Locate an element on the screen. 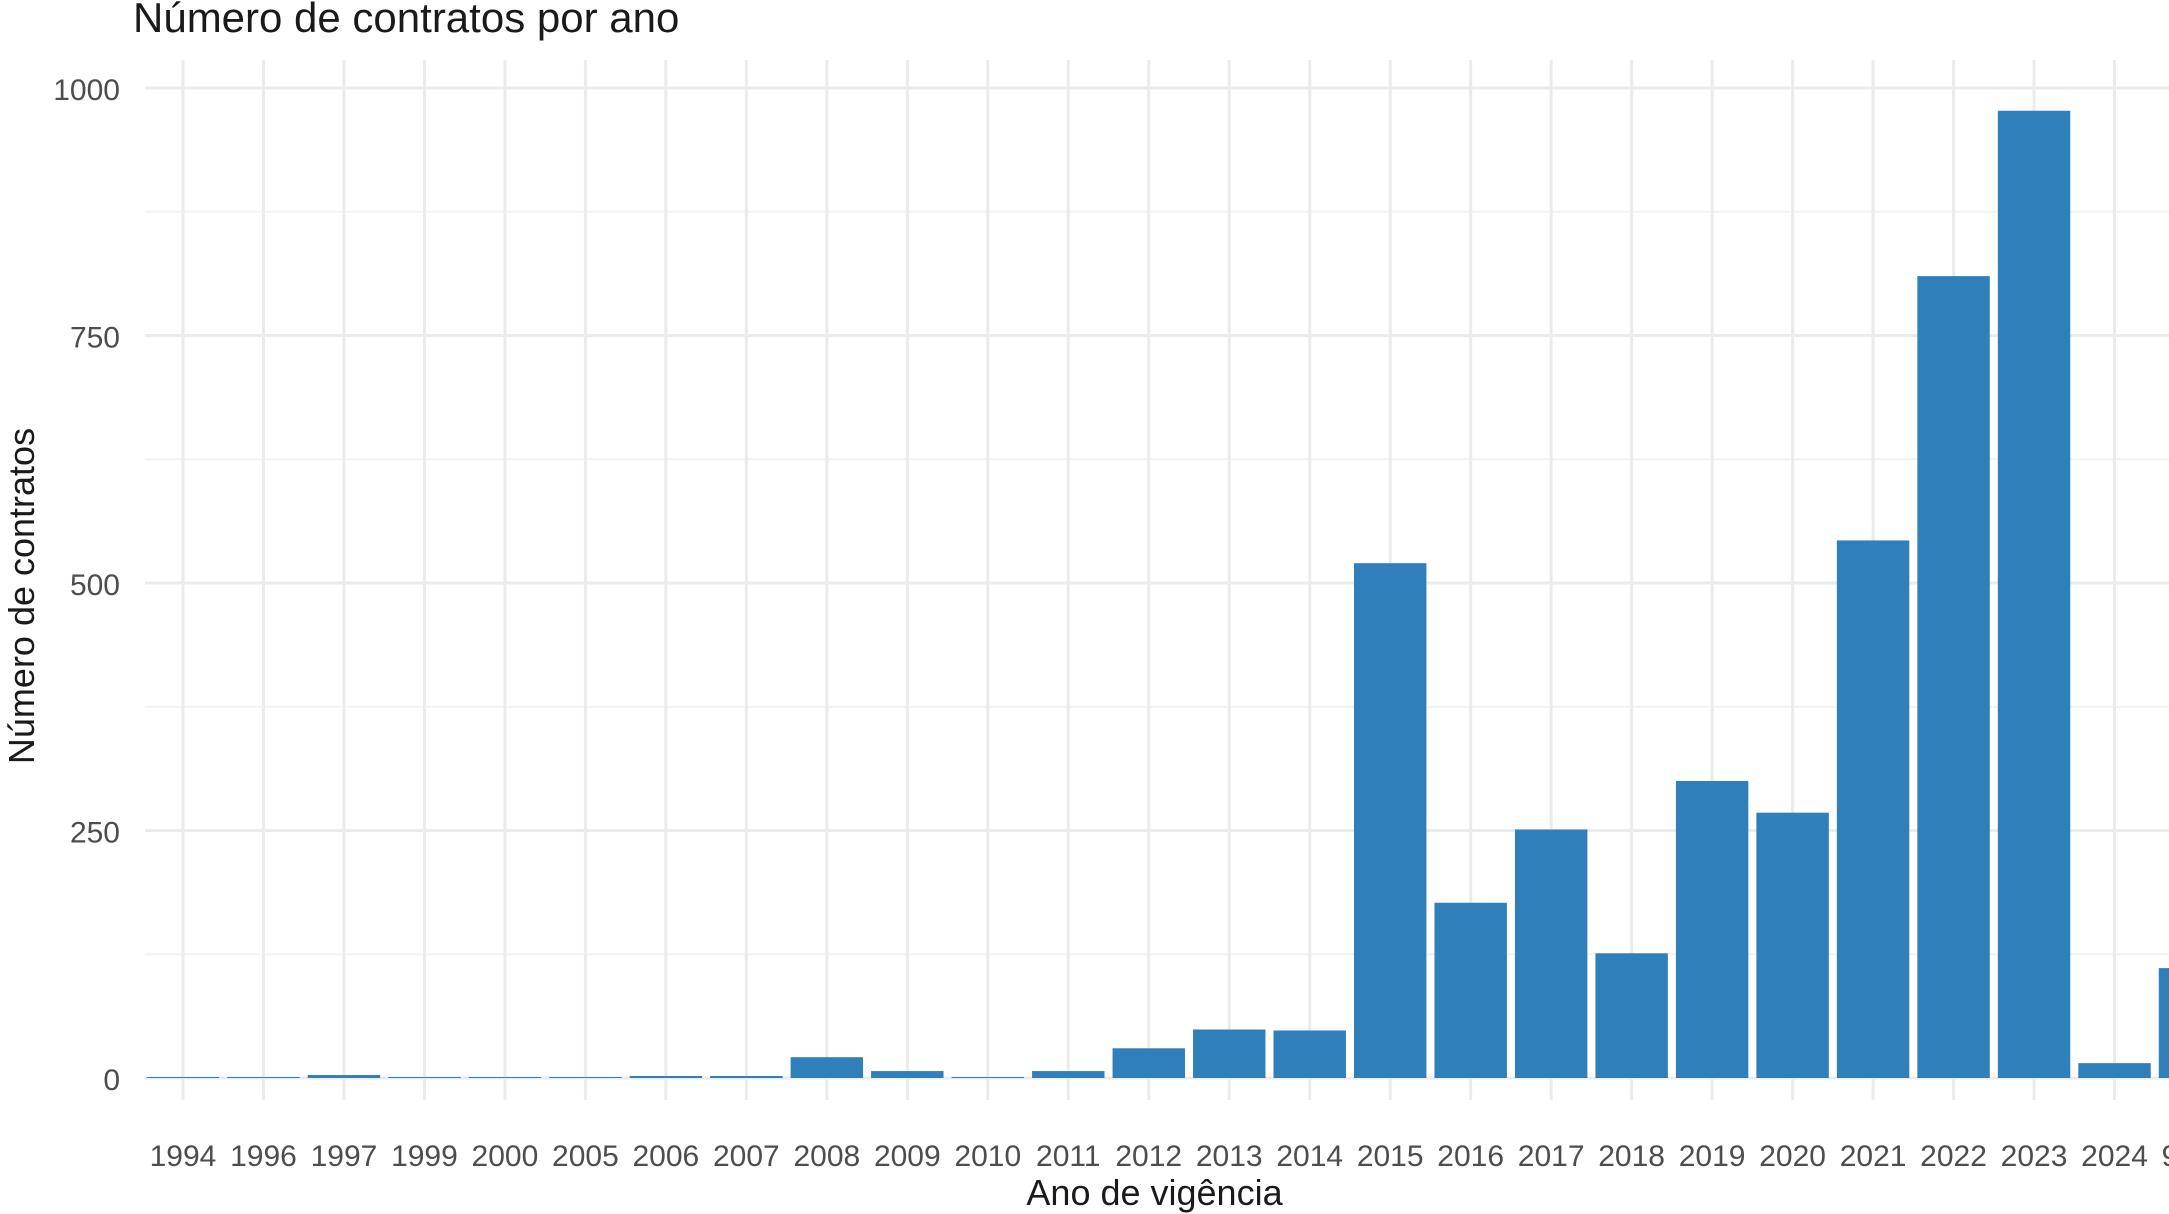 This screenshot has width=2169, height=1214. x-tick-label: 2024 is located at coordinates (2114, 1156).